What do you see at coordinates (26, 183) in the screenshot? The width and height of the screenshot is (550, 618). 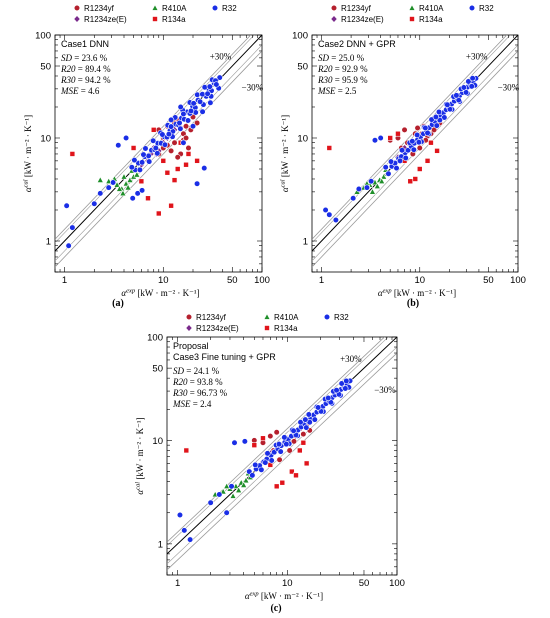 I see `y-axis-label-sup: cal` at bounding box center [26, 183].